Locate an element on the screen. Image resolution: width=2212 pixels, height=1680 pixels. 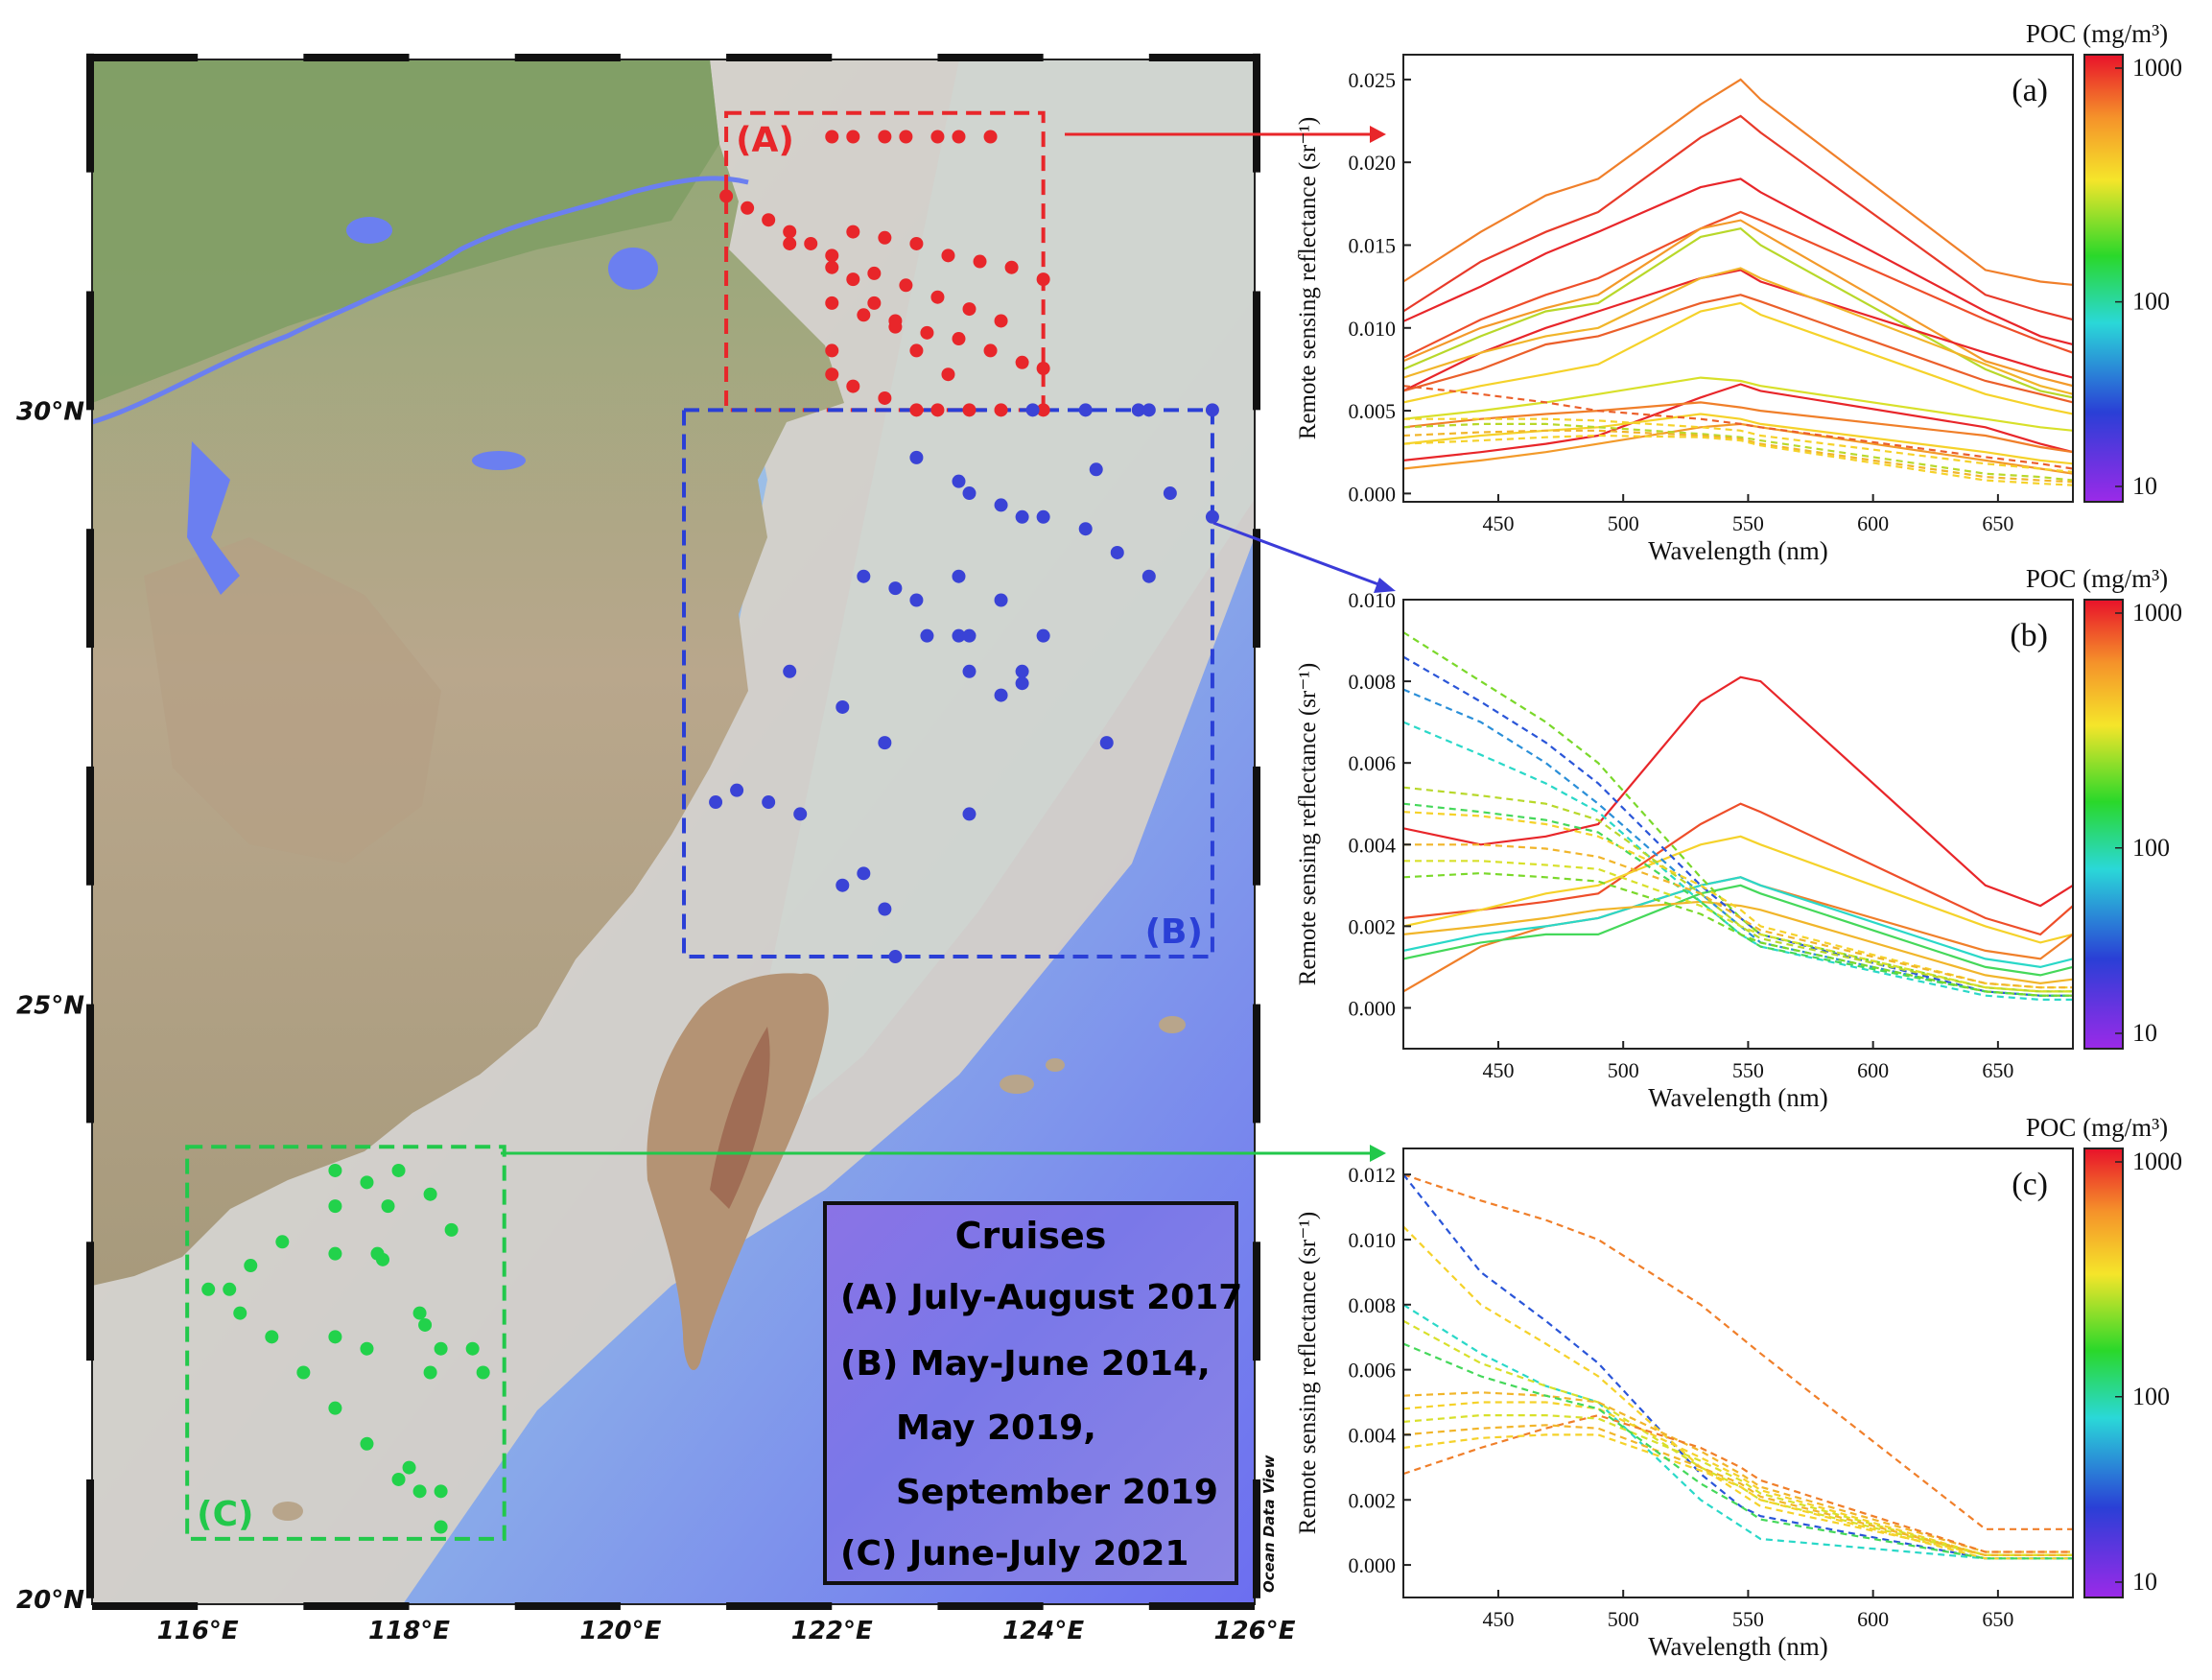
legend-line-a: (A) July-August 2017 is located at coordinates (1041, 1298).